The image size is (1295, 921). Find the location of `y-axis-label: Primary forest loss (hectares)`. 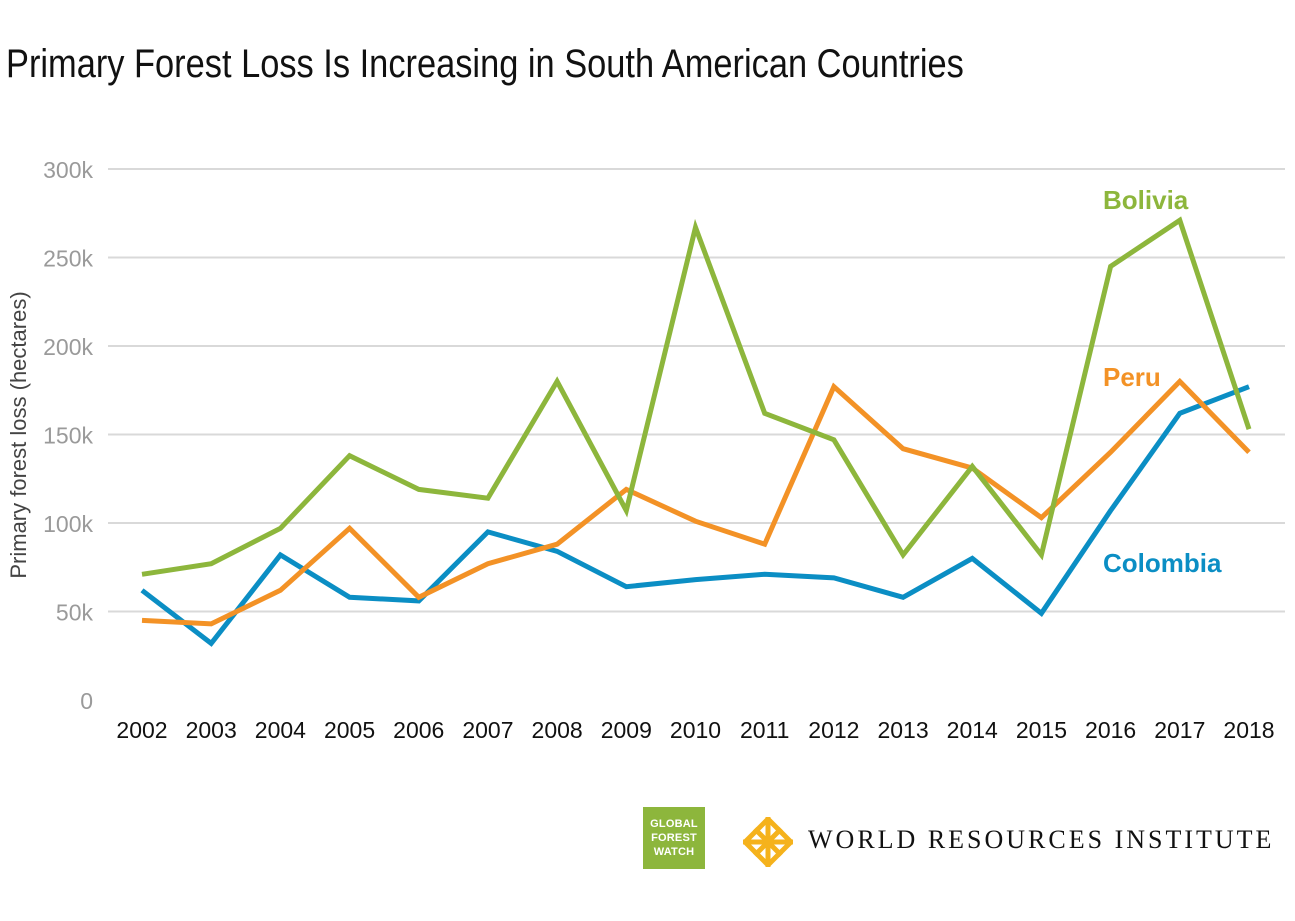

y-axis-label: Primary forest loss (hectares) is located at coordinates (18, 434).